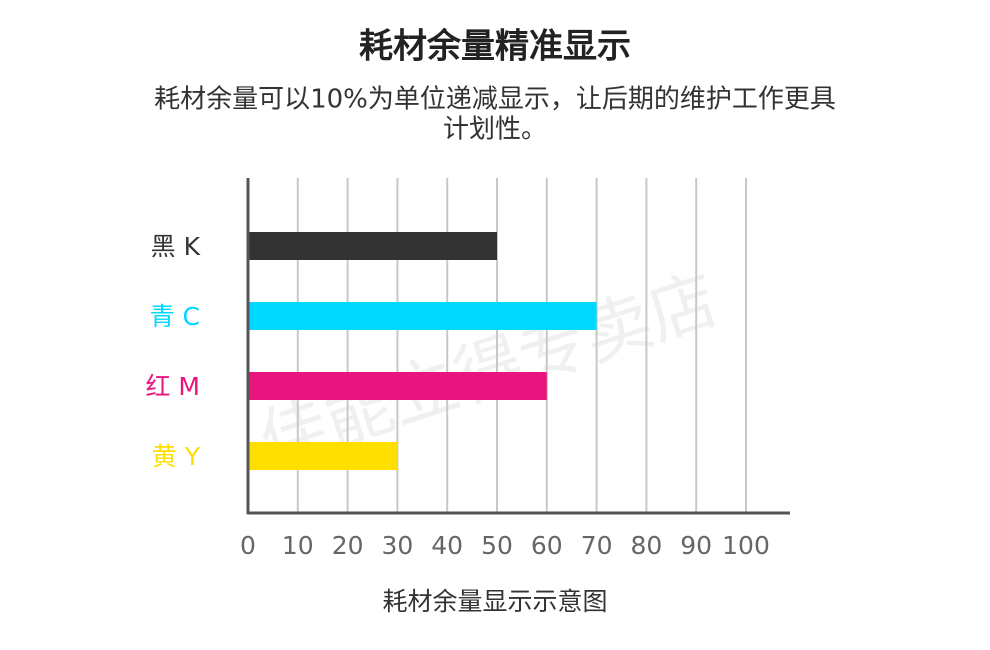  Describe the element at coordinates (494, 601) in the screenshot. I see `x-axis-label: 耗材余量显示示意图` at that location.